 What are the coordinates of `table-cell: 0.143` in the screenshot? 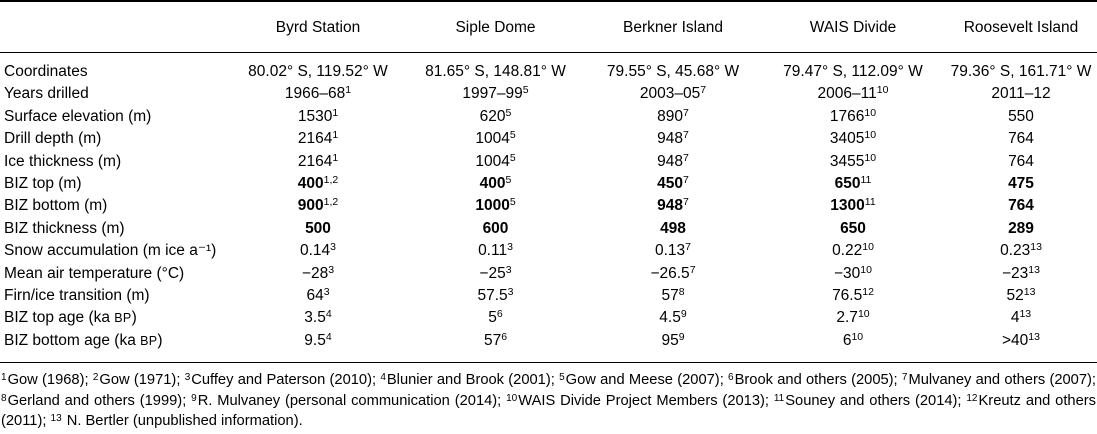 It's located at (318, 251).